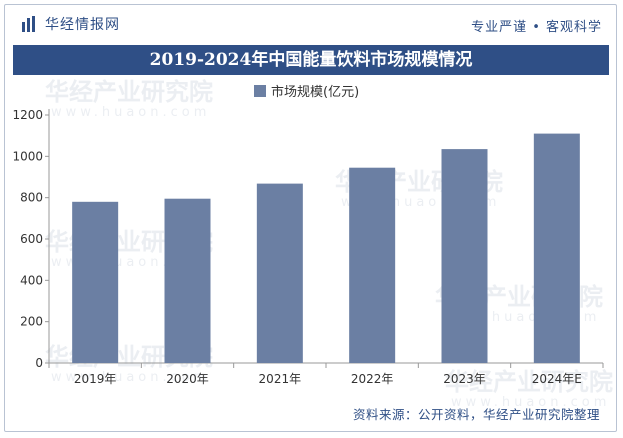 Image resolution: width=623 pixels, height=438 pixels. I want to click on y-tick-label: 800, so click(31, 198).